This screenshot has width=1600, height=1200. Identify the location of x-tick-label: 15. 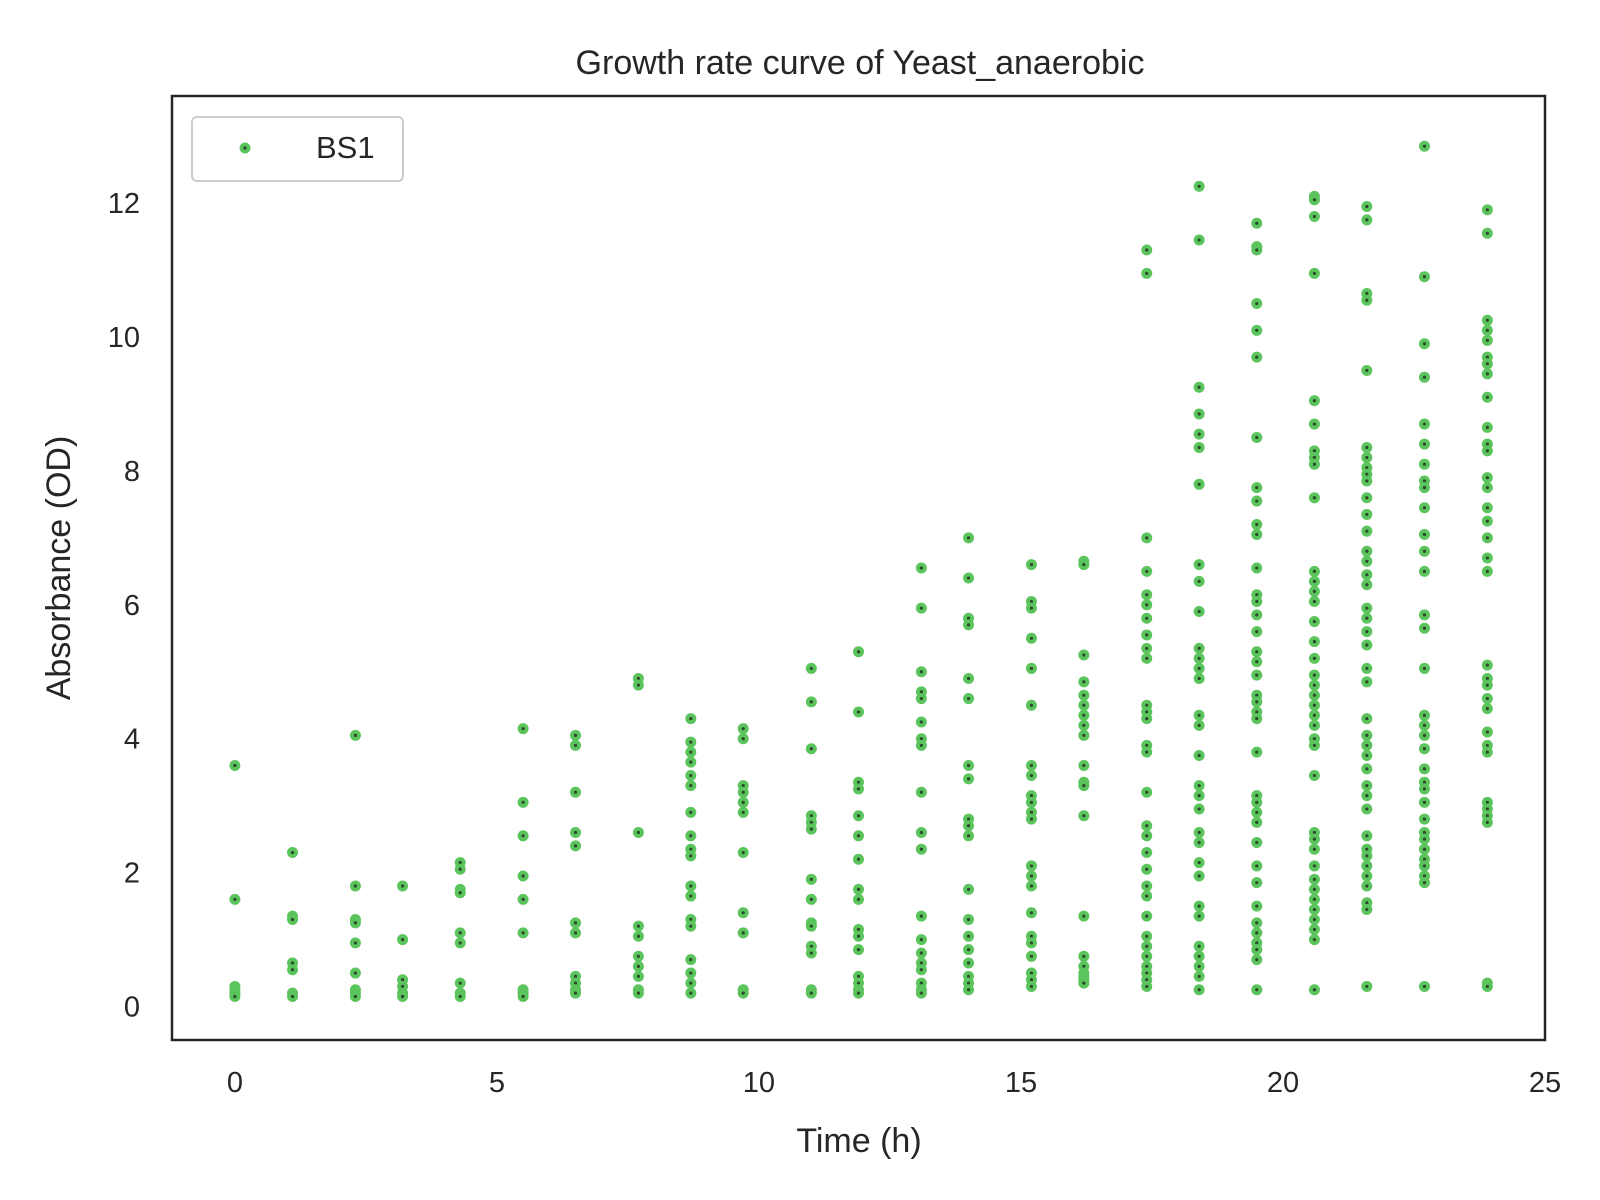
(1021, 1083).